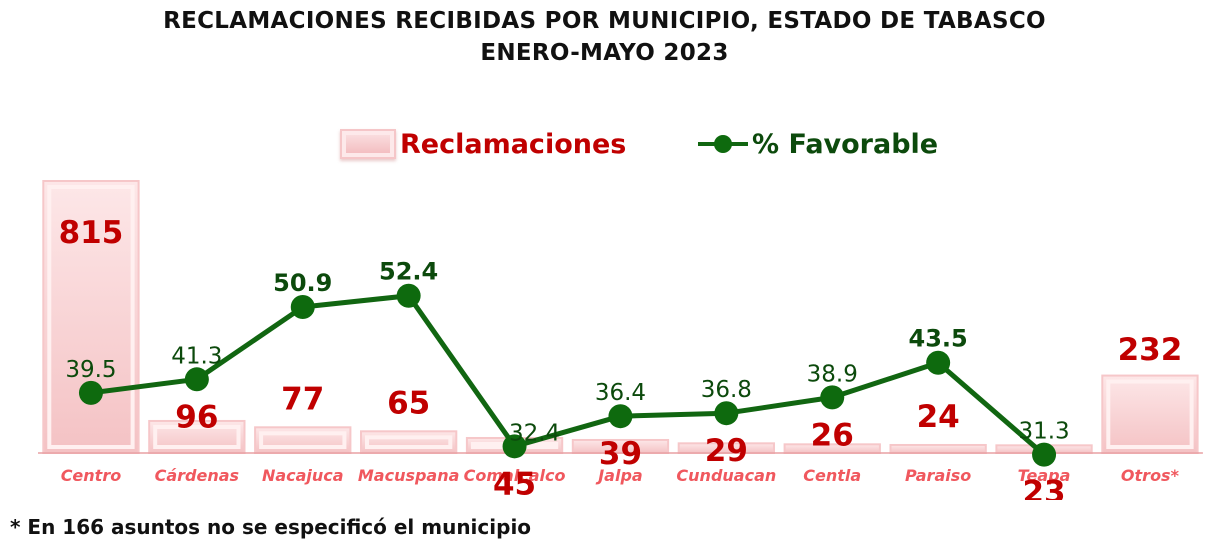 The width and height of the screenshot is (1209, 550). What do you see at coordinates (832, 475) in the screenshot?
I see `x-tick-label-7: Centla` at bounding box center [832, 475].